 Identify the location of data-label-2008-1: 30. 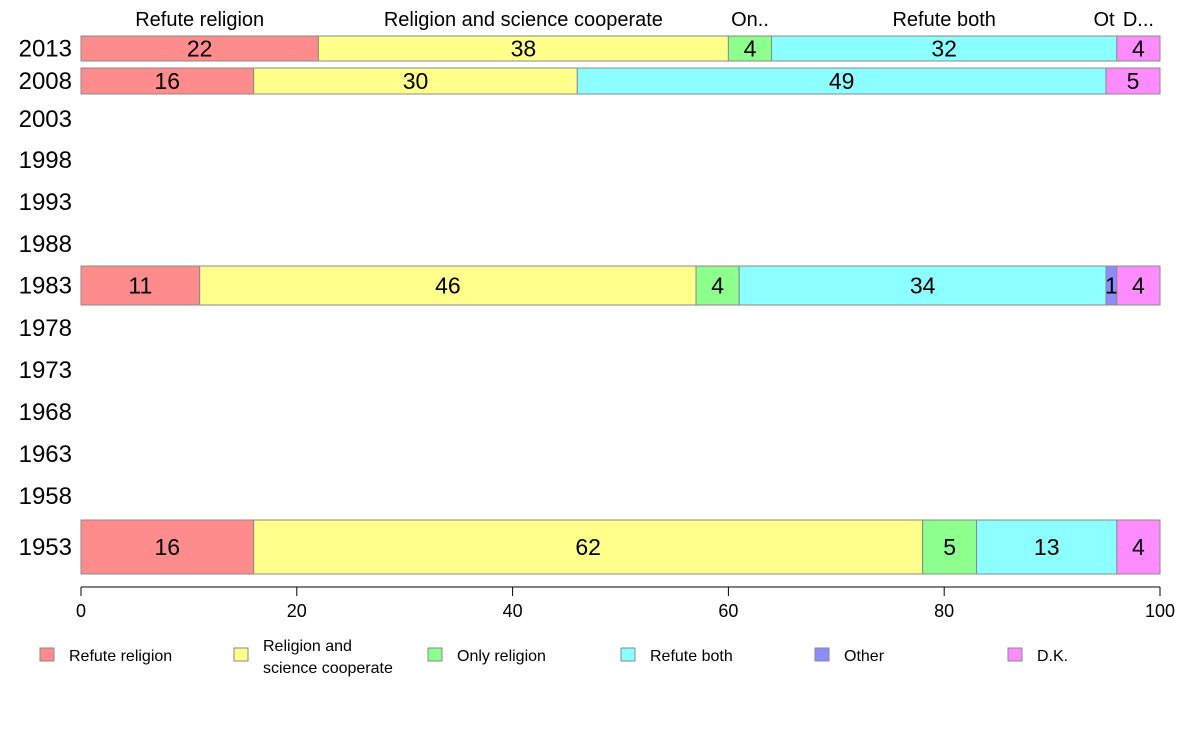
(416, 81).